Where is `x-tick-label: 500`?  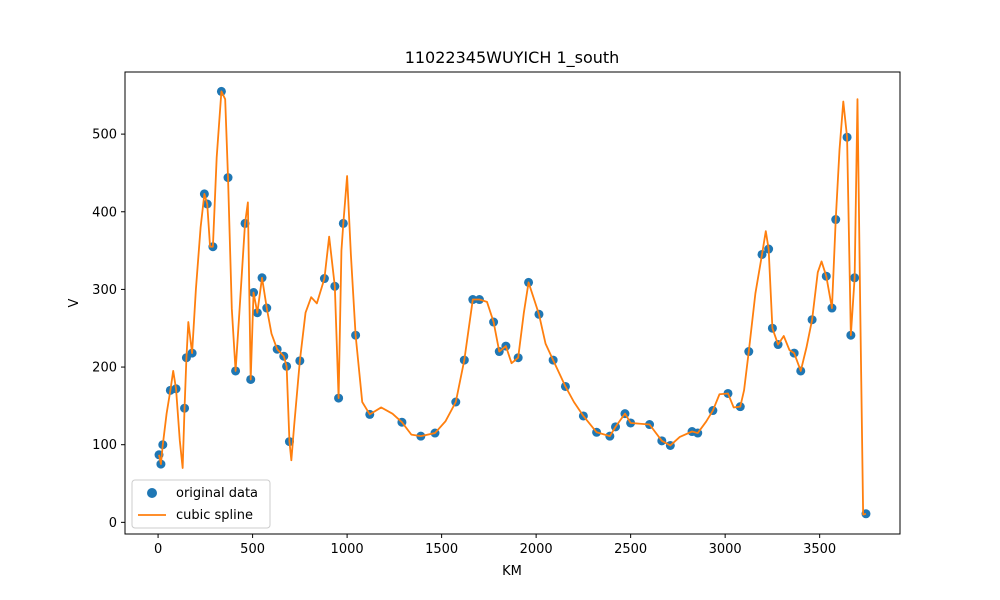
x-tick-label: 500 is located at coordinates (252, 549).